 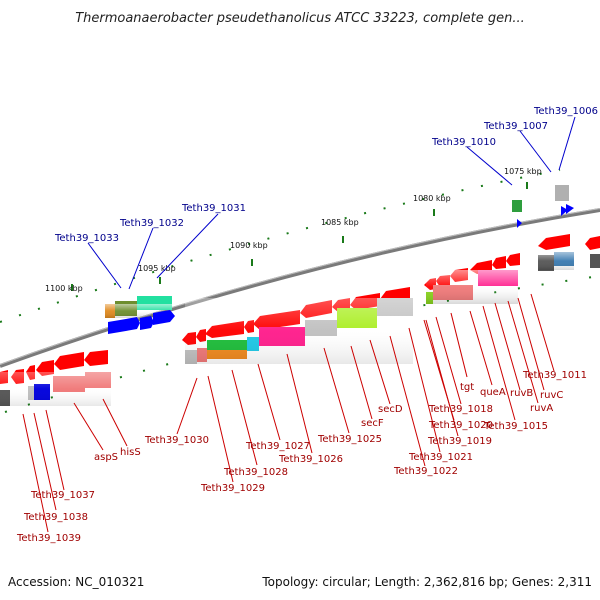 What do you see at coordinates (157, 268) in the screenshot?
I see `tick-label: 1095 kbp` at bounding box center [157, 268].